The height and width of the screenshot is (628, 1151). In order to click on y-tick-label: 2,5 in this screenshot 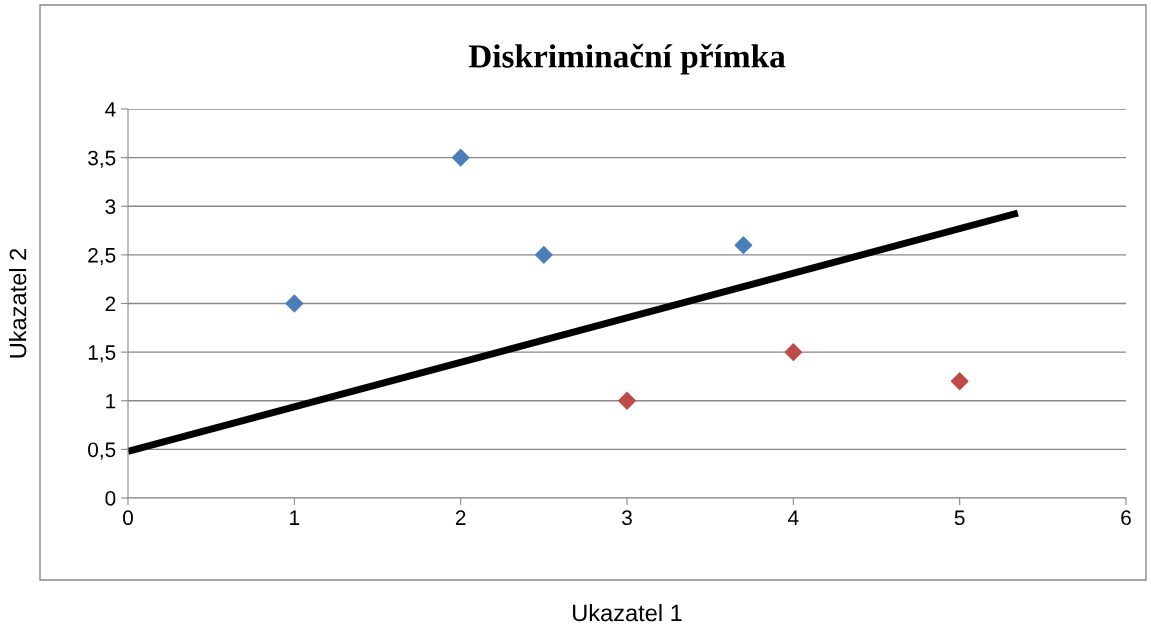, I will do `click(102, 256)`.